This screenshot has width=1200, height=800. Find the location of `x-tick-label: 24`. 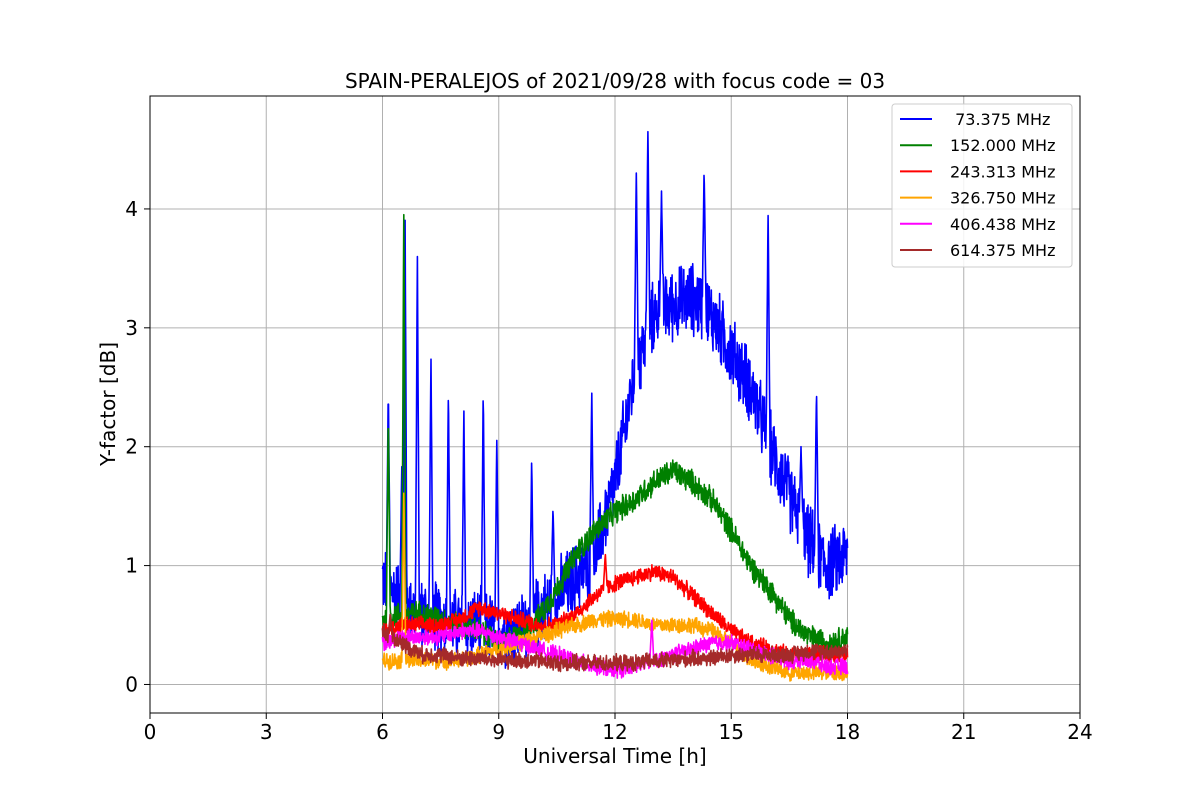

x-tick-label: 24 is located at coordinates (1079, 732).